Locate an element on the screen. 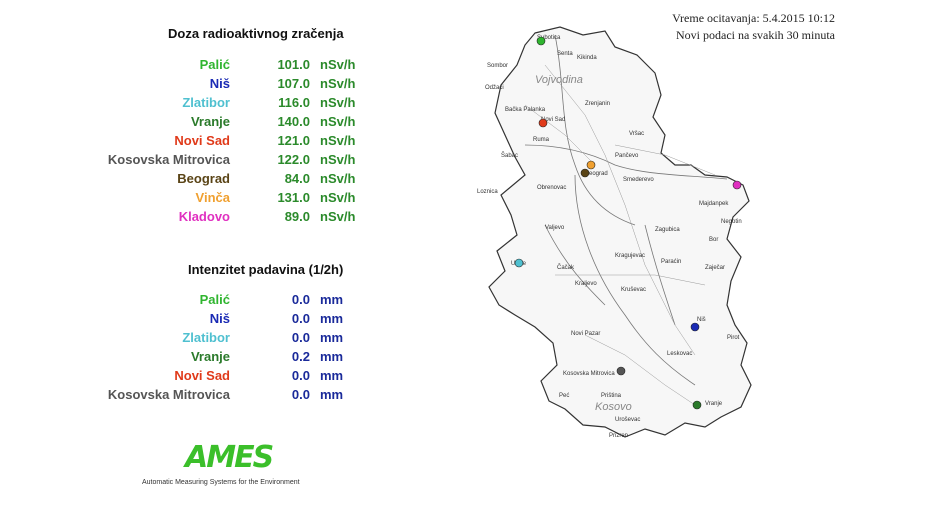  station-value: 84.0 is located at coordinates (297, 178).